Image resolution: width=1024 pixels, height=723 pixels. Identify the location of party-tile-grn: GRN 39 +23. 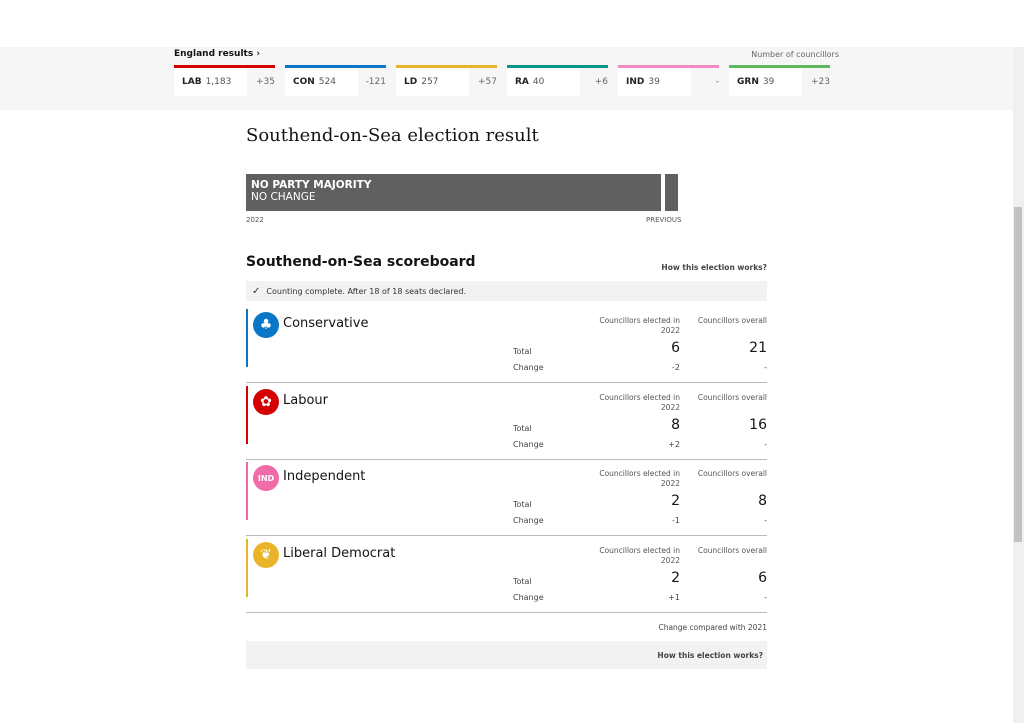
(779, 80).